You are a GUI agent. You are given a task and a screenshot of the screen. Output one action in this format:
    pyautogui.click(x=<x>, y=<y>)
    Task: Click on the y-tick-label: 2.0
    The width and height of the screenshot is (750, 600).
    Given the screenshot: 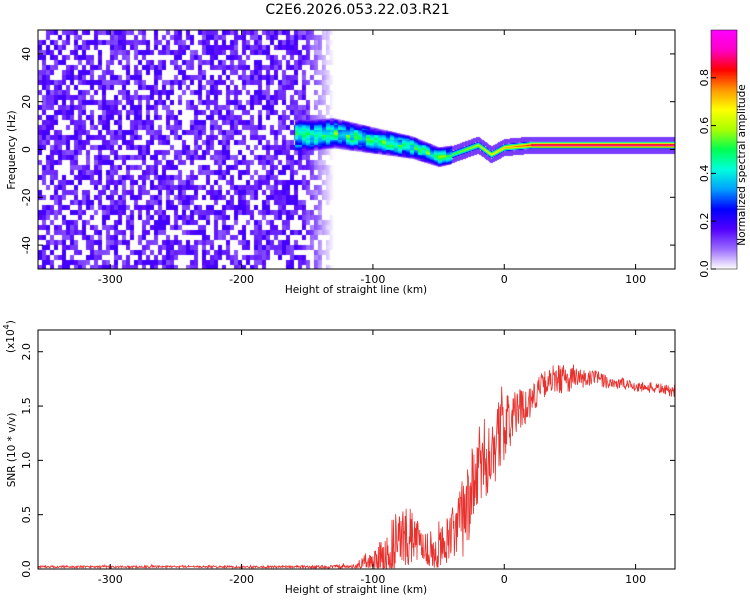 What is the action you would take?
    pyautogui.click(x=26, y=352)
    